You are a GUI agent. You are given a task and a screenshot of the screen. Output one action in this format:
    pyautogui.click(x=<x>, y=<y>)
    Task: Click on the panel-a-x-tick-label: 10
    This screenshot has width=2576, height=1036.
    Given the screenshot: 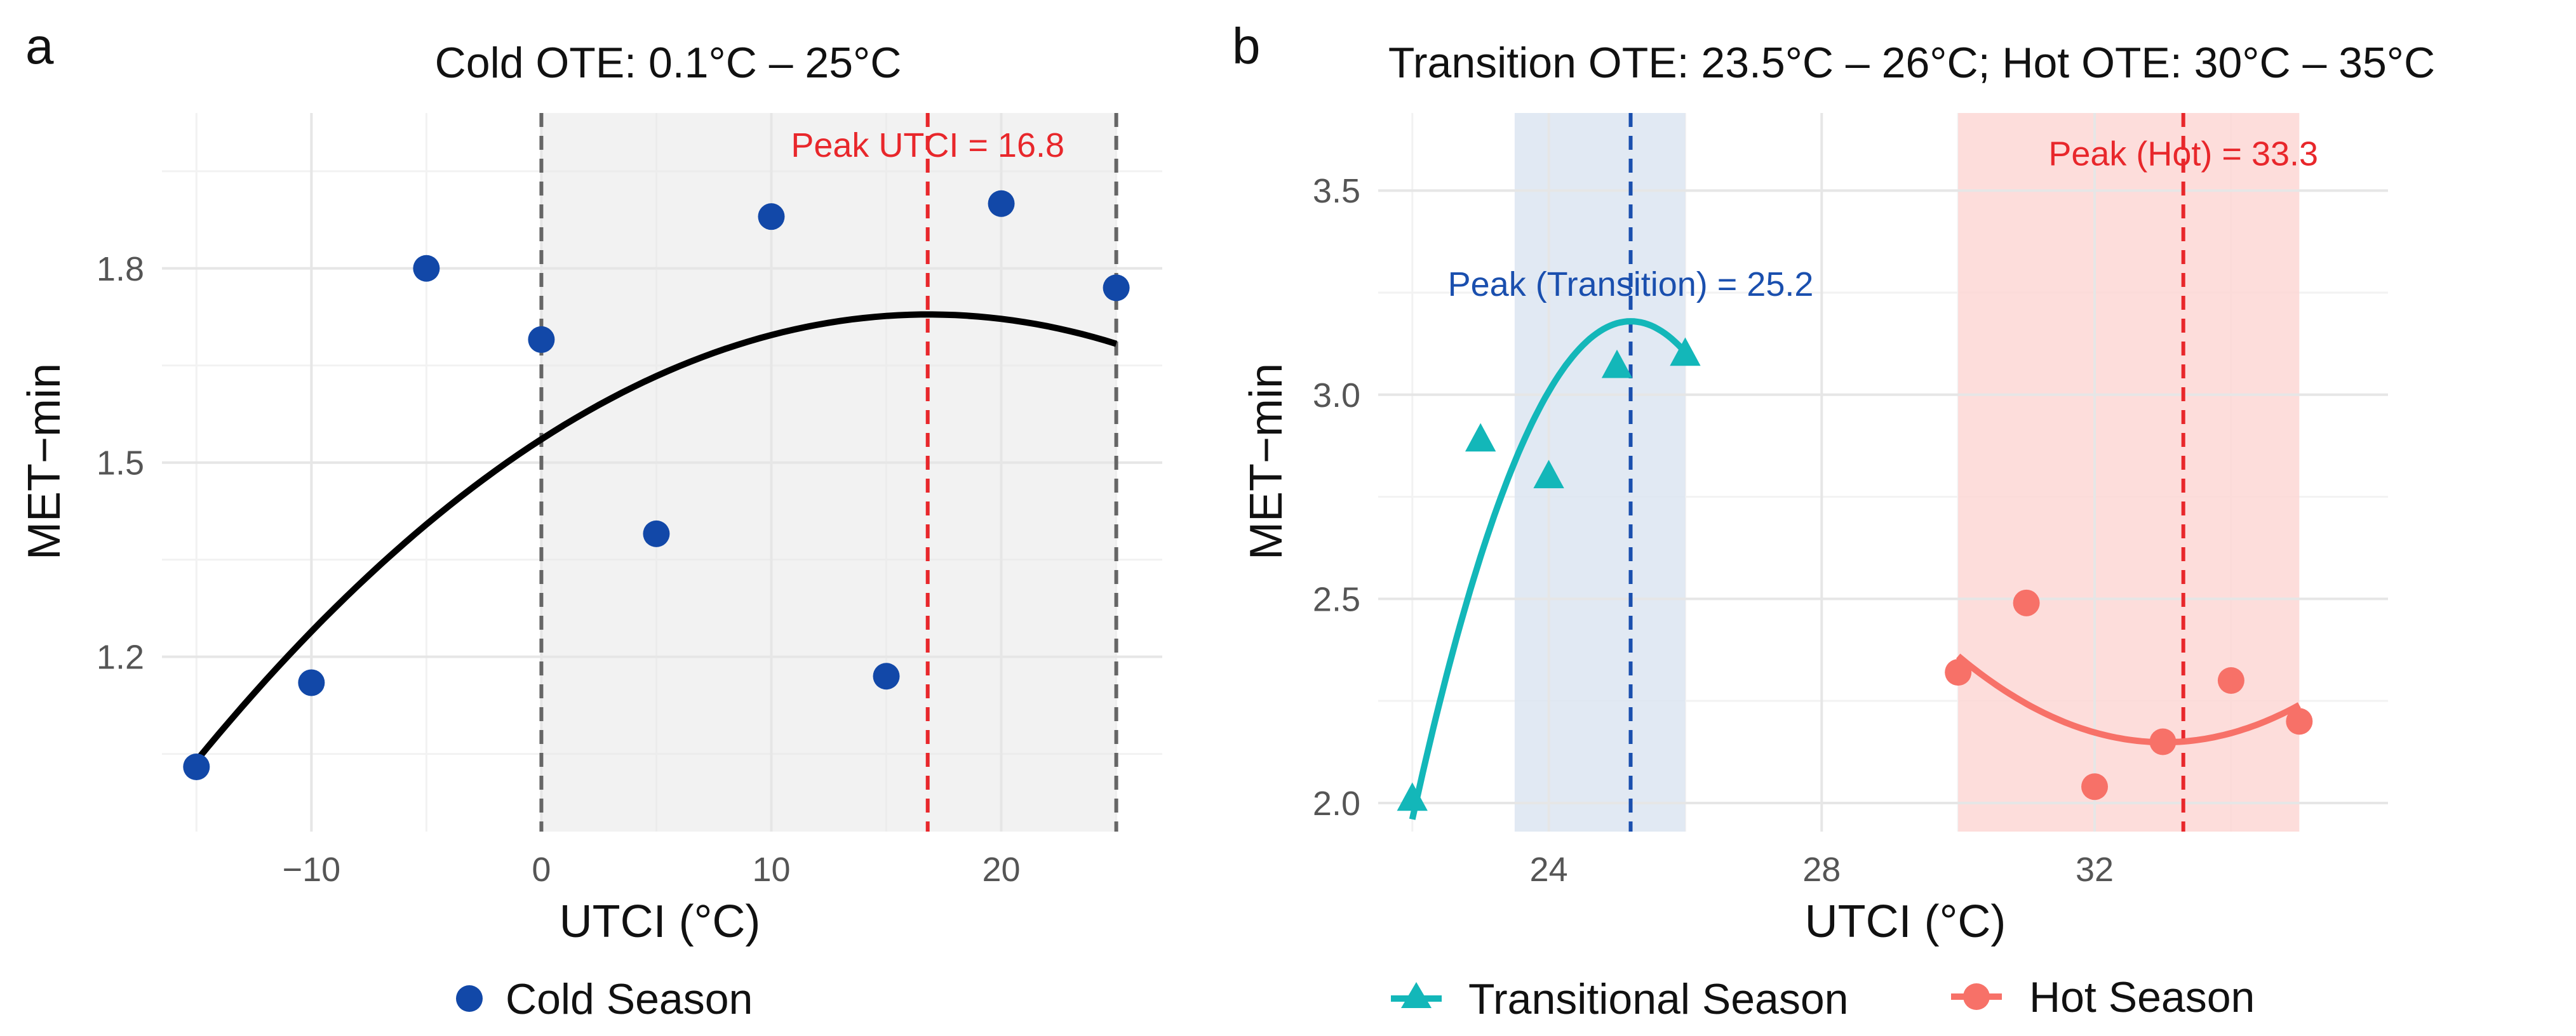 What is the action you would take?
    pyautogui.click(x=771, y=870)
    